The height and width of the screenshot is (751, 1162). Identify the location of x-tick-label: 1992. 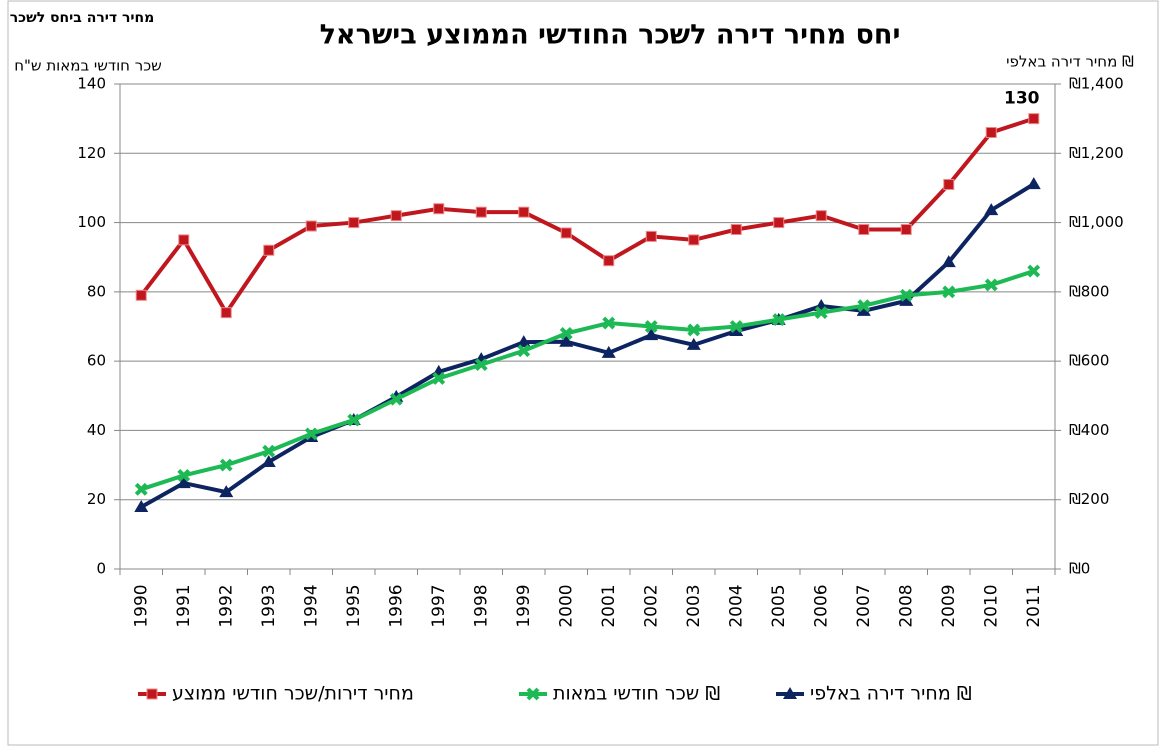
(226, 605).